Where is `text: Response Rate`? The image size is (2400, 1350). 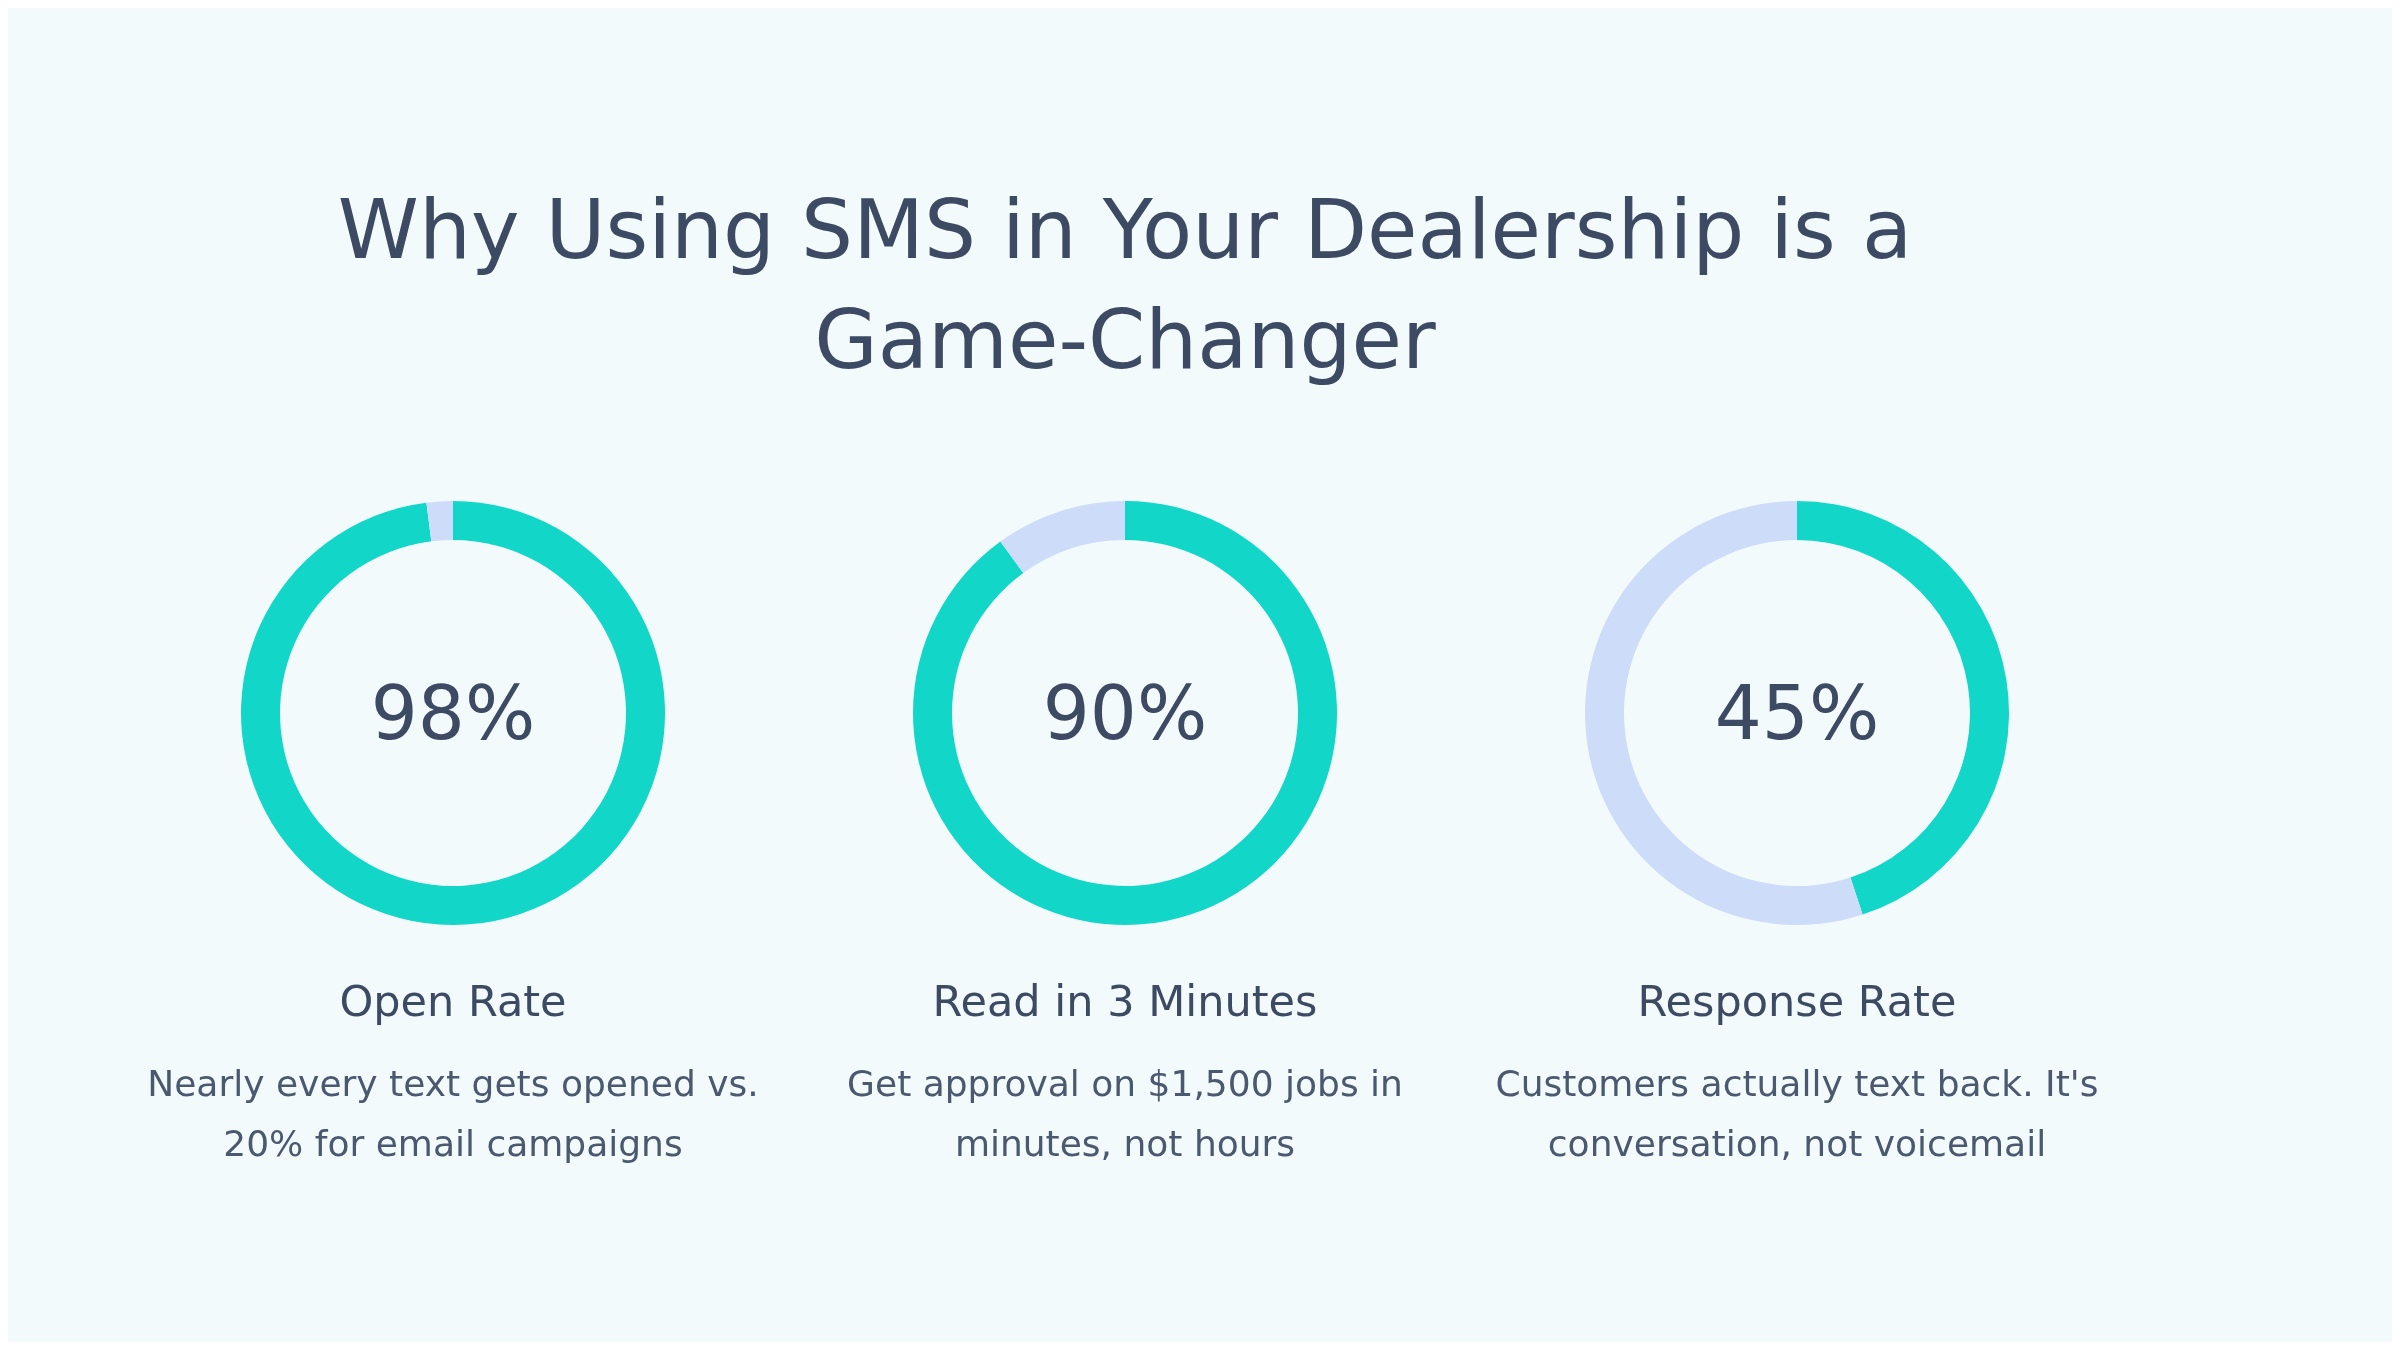
text: Response Rate is located at coordinates (1797, 1001).